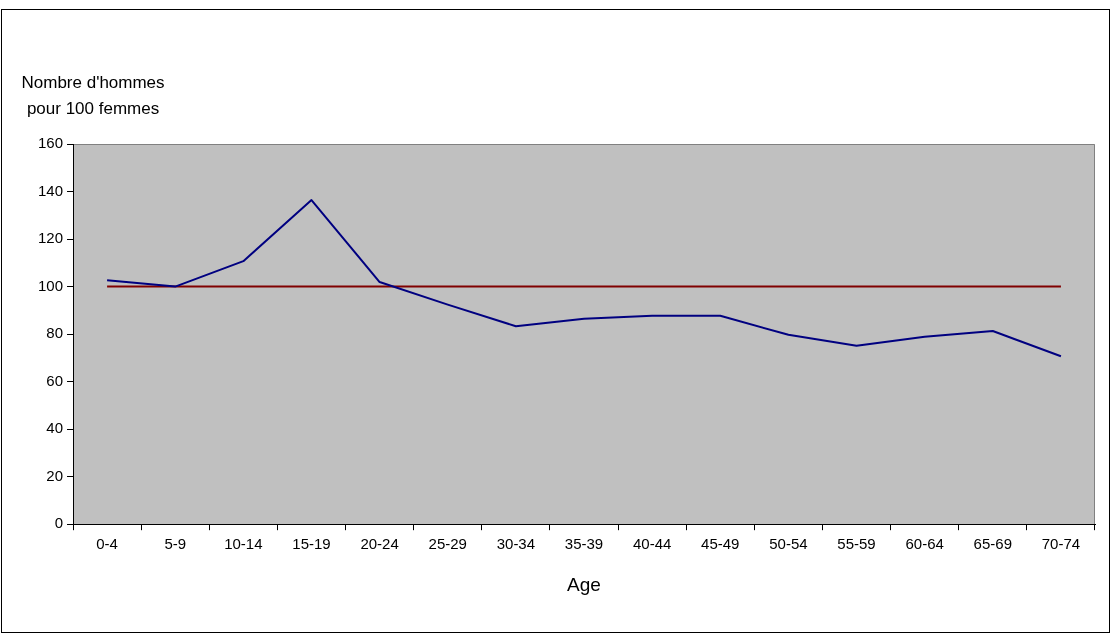 Image resolution: width=1119 pixels, height=635 pixels. What do you see at coordinates (652, 544) in the screenshot?
I see `x-tick-label: 40-44` at bounding box center [652, 544].